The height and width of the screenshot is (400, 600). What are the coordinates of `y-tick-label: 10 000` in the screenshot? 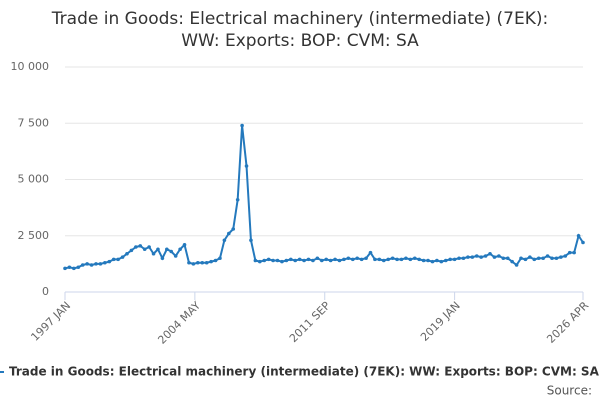 It's located at (30, 66).